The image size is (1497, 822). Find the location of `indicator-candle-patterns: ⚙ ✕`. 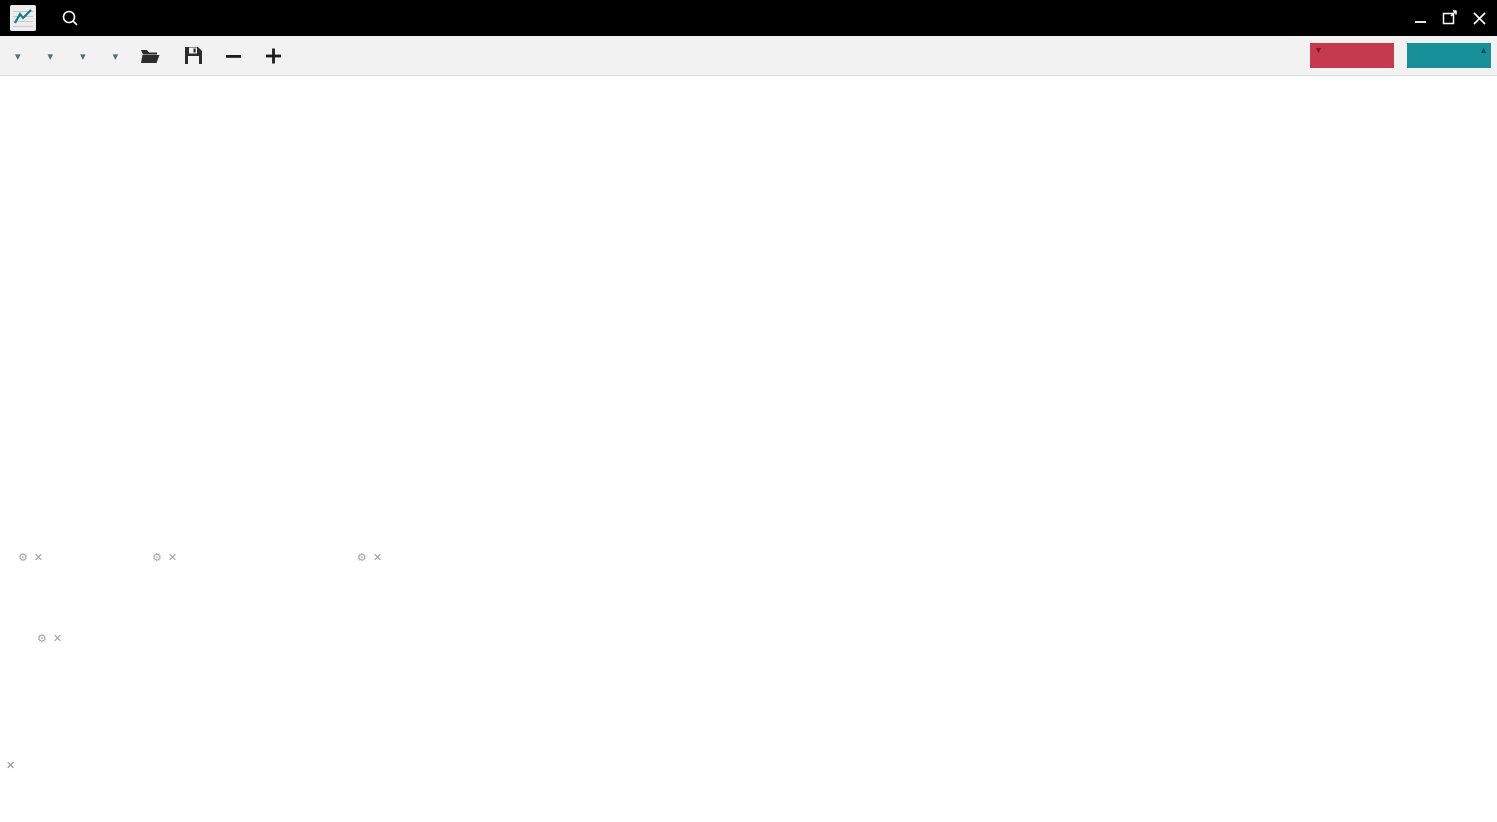

indicator-candle-patterns: ⚙ ✕ is located at coordinates (24, 557).